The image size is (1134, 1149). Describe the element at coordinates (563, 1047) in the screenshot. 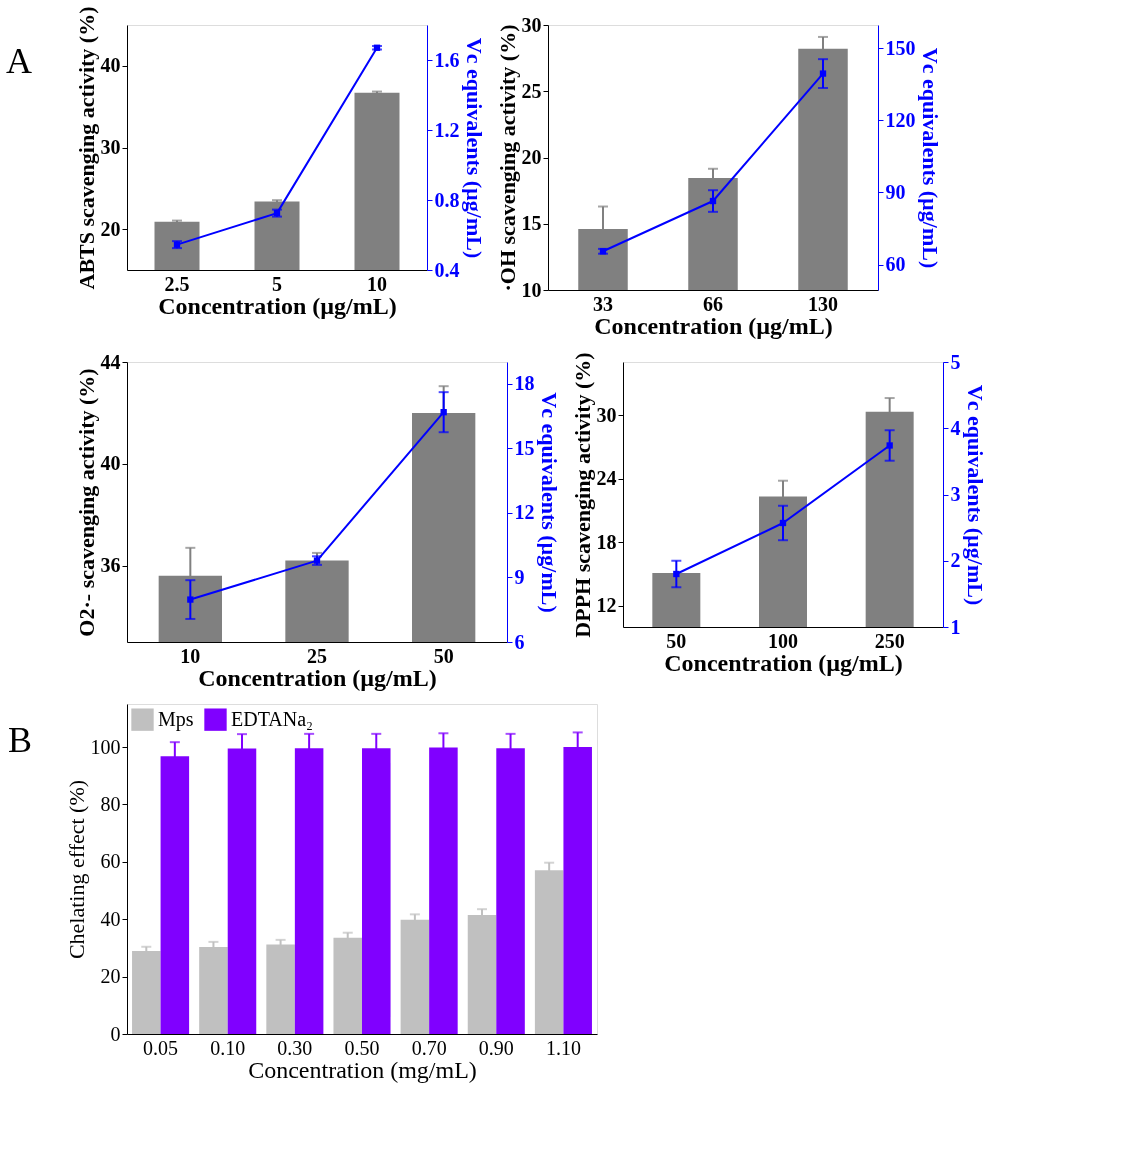

I see `x-tick-label: 1.10` at that location.